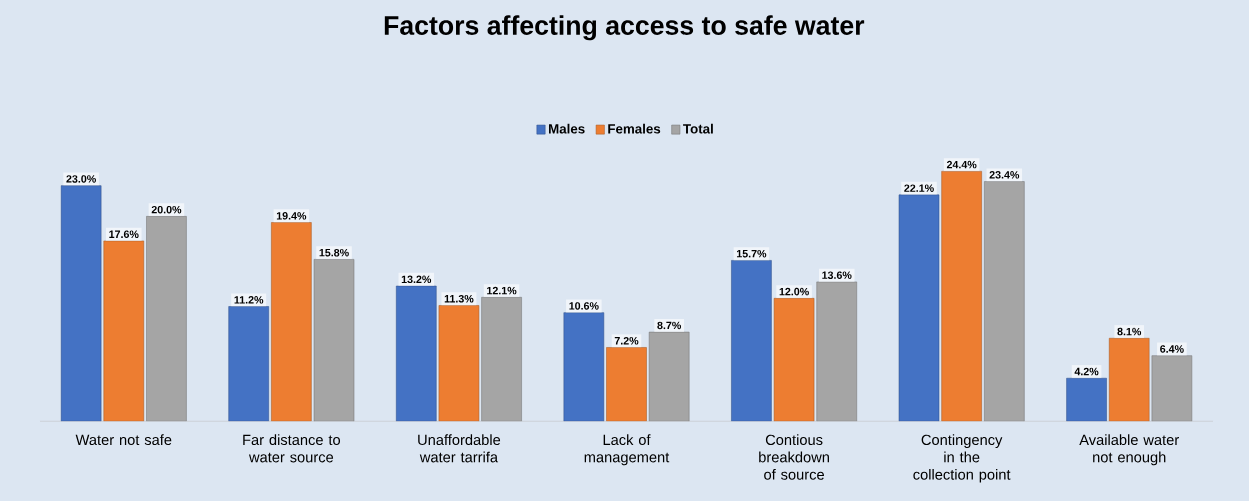 The width and height of the screenshot is (1249, 501). Describe the element at coordinates (123, 439) in the screenshot. I see `x-tick-label: Water not safe` at that location.